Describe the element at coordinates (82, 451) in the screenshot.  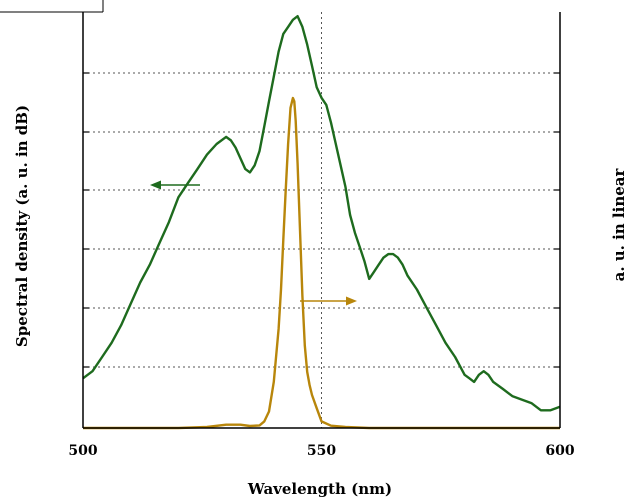
I see `x-tick-label-500: 500` at that location.